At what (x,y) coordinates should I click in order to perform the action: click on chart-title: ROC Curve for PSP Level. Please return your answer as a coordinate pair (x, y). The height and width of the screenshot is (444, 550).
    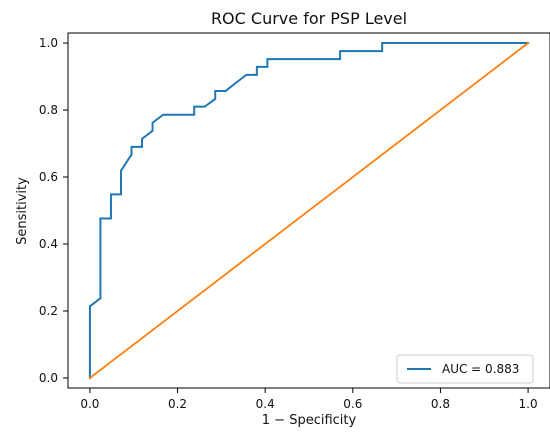
    Looking at the image, I should click on (309, 18).